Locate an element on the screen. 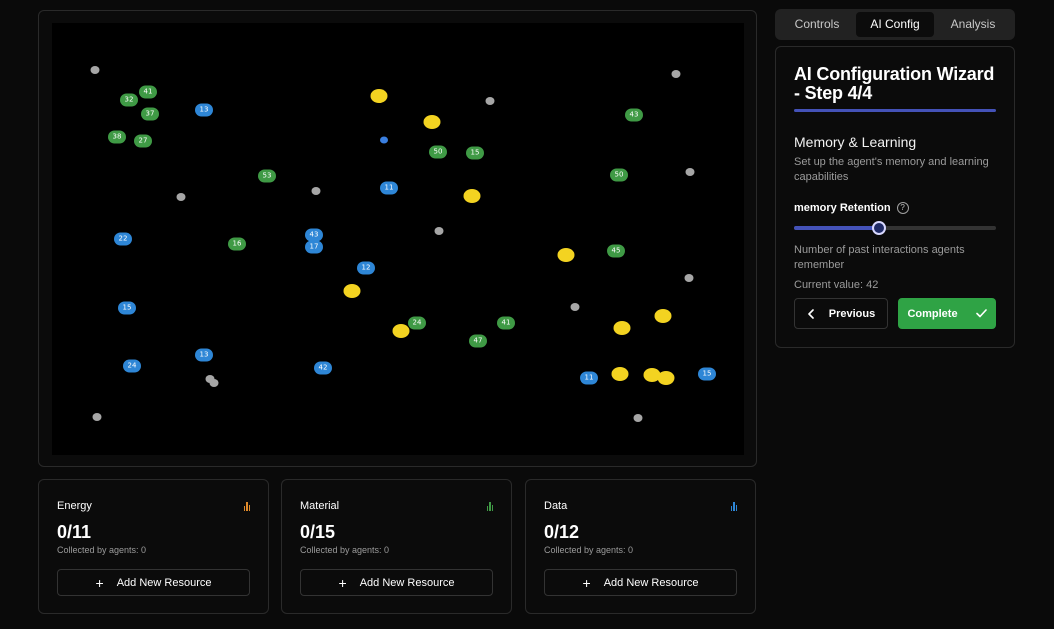  tab-analysis: Analysis is located at coordinates (973, 24).